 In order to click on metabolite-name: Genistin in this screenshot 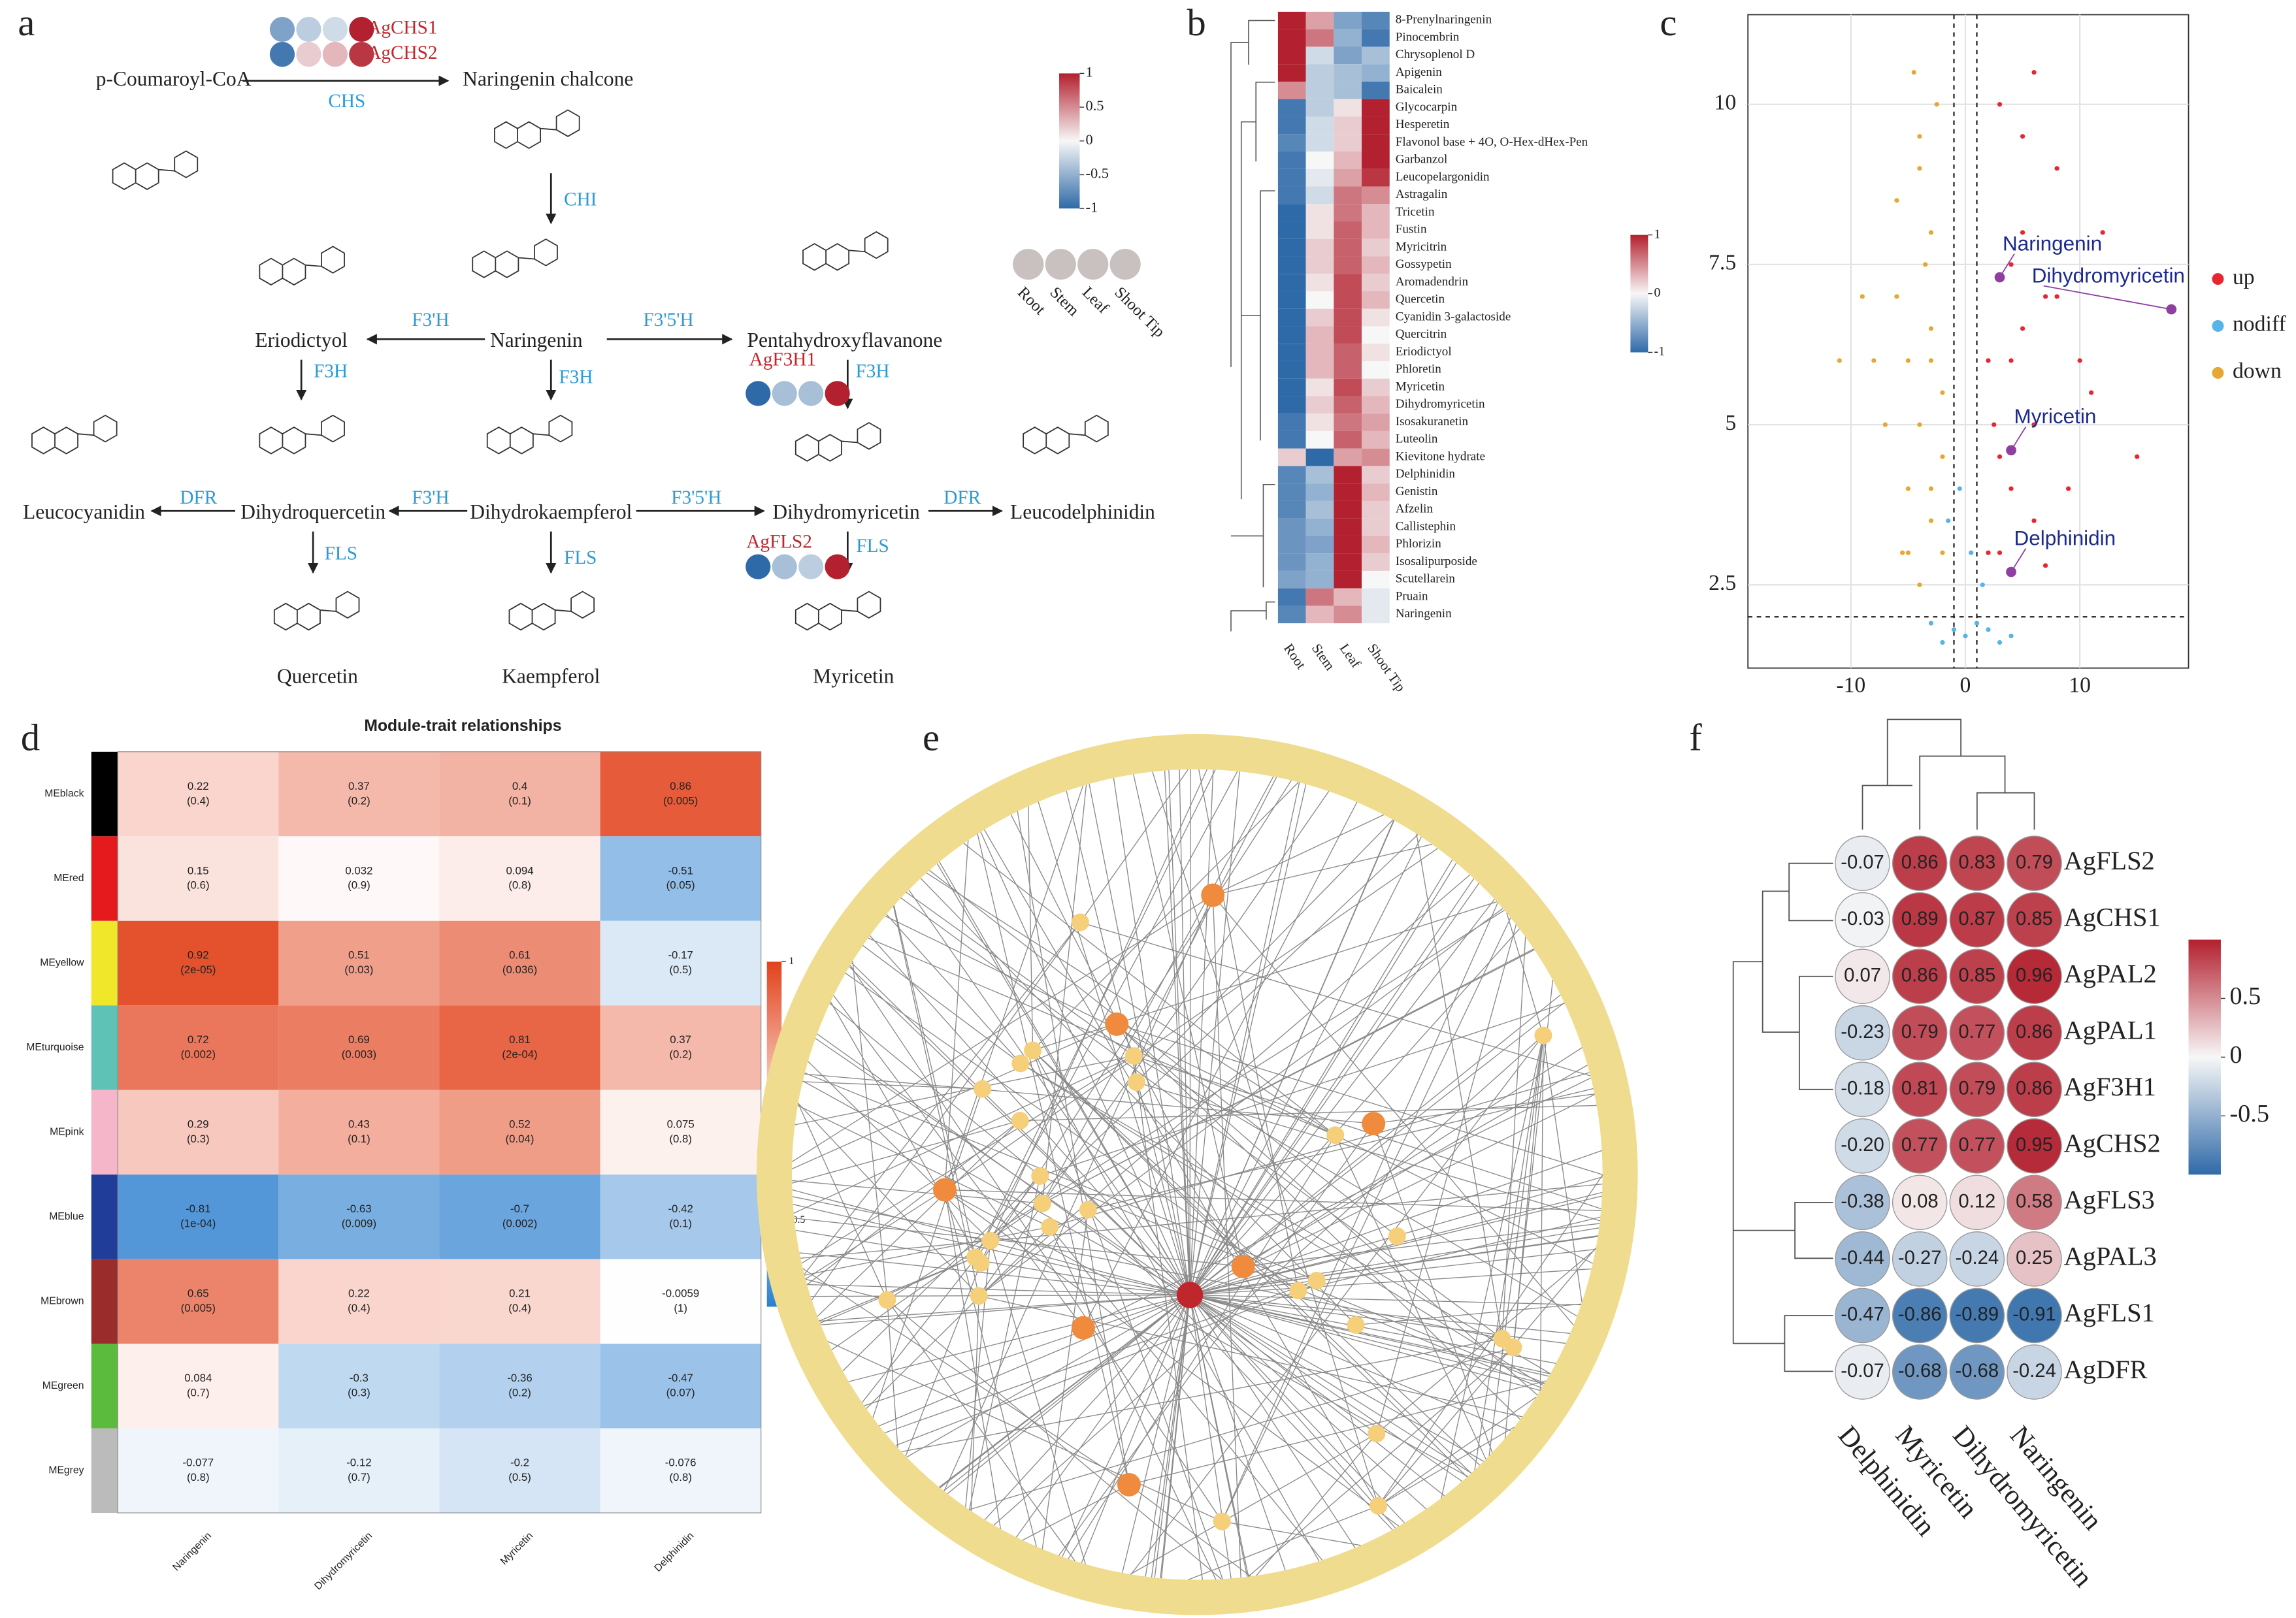, I will do `click(1417, 491)`.